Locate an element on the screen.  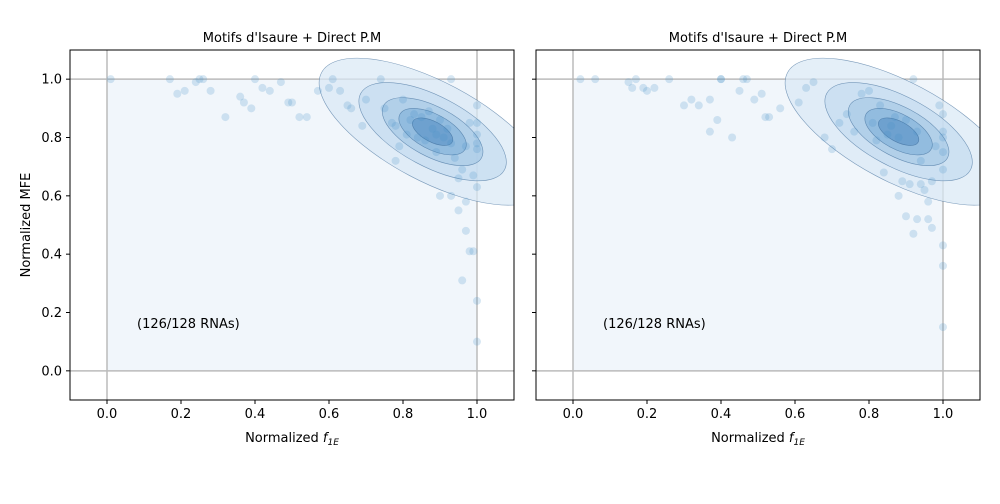
y-tick-label: 1.0 is located at coordinates (51, 80).